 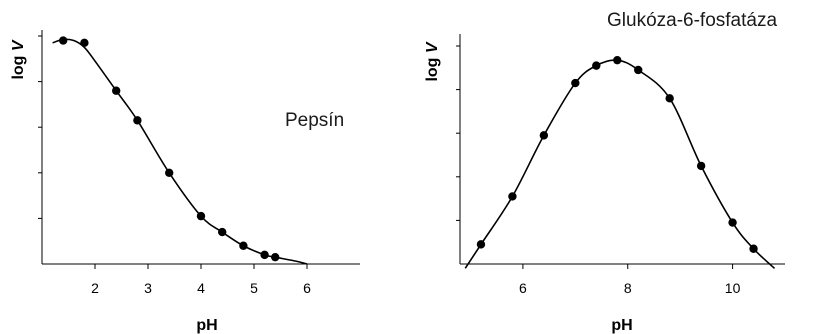 I want to click on chart-annotation: Pepsín, so click(x=314, y=120).